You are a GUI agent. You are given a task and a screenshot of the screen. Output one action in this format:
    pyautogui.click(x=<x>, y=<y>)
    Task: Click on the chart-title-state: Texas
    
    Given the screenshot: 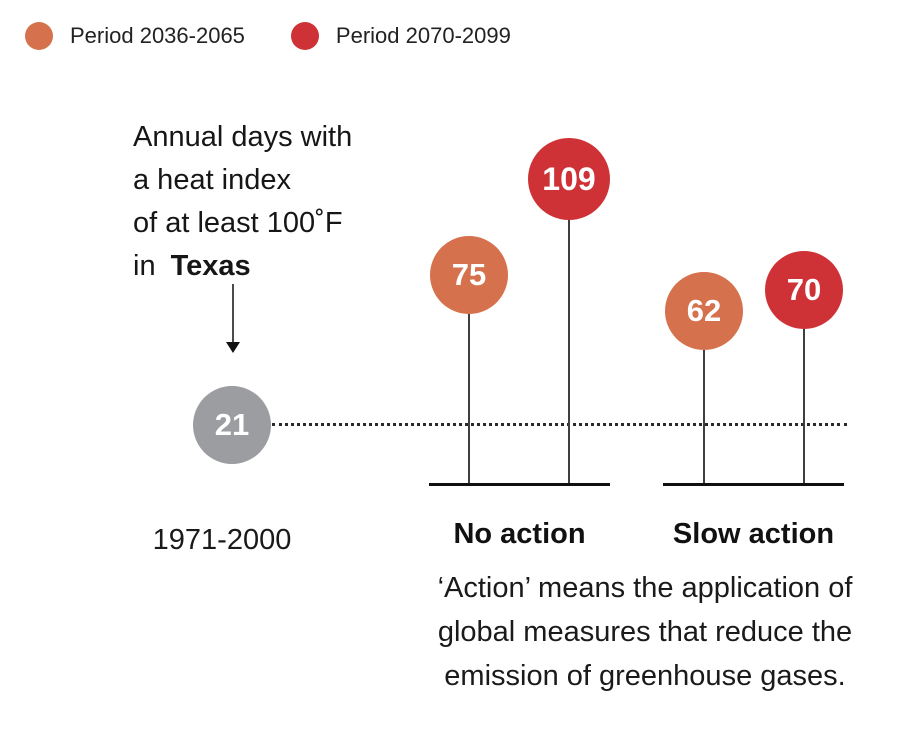 What is the action you would take?
    pyautogui.click(x=210, y=266)
    